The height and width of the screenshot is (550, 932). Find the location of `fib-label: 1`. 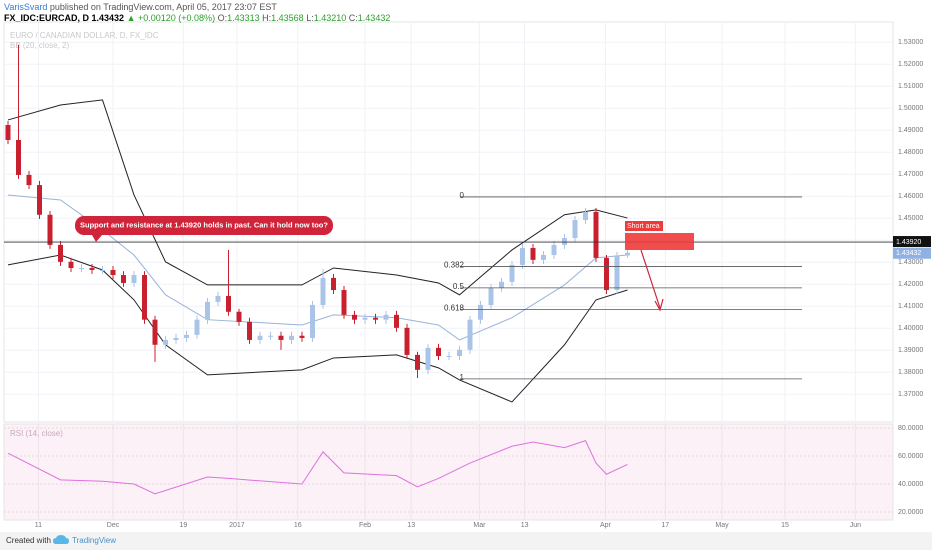

fib-label: 1 is located at coordinates (462, 377).